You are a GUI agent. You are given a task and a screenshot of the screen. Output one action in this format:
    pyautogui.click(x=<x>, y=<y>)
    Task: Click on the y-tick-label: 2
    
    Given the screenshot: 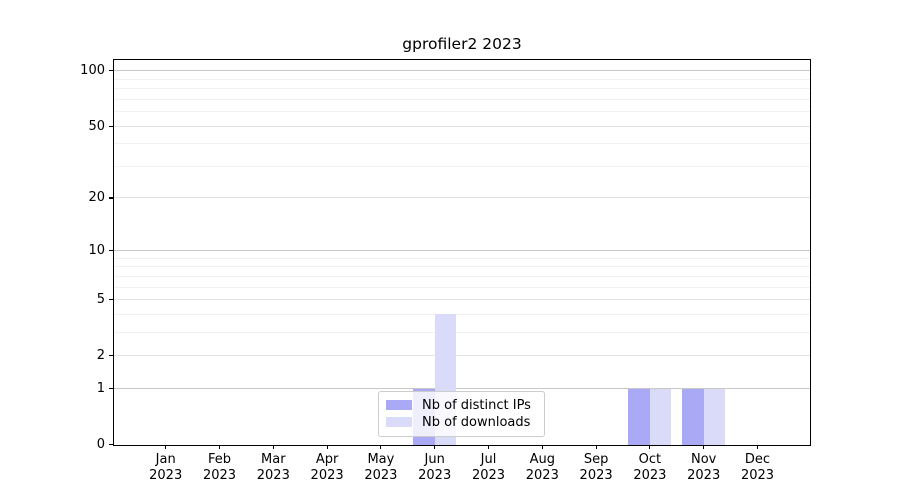 What is the action you would take?
    pyautogui.click(x=100, y=356)
    